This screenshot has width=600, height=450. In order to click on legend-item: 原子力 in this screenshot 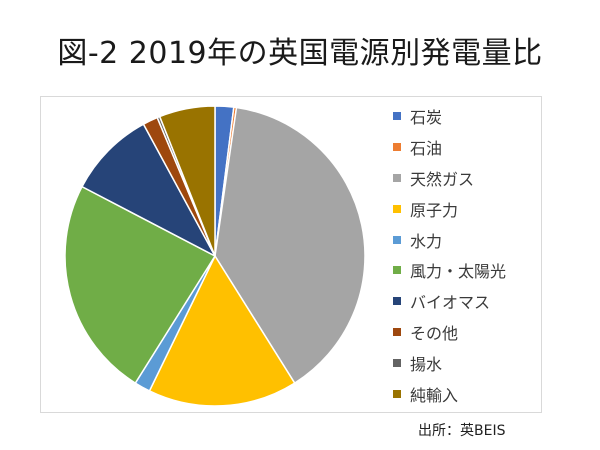, I will do `click(465, 208)`.